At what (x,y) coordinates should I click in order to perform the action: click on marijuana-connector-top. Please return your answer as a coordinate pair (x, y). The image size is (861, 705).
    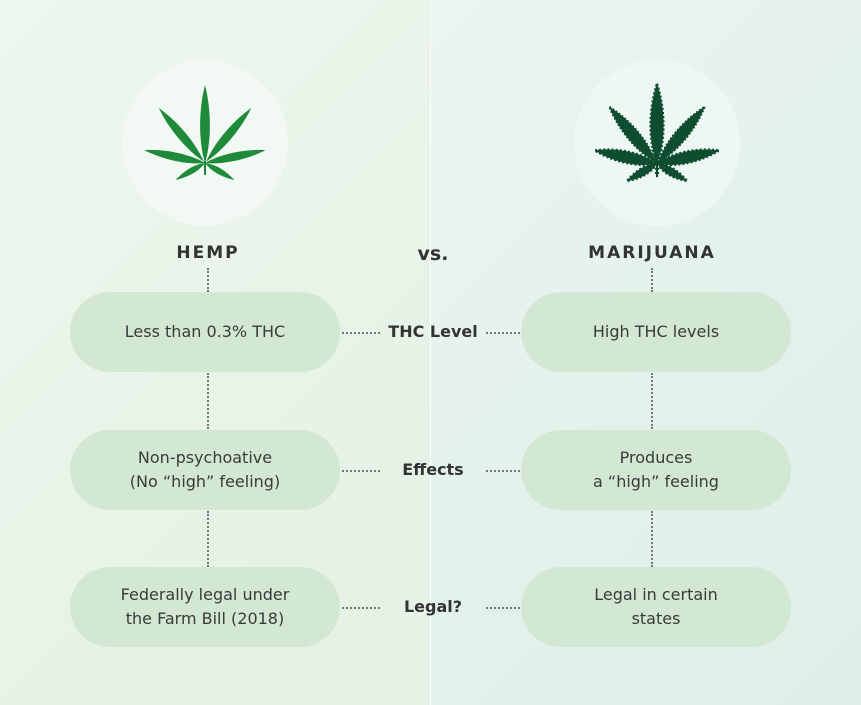
    Looking at the image, I should click on (652, 280).